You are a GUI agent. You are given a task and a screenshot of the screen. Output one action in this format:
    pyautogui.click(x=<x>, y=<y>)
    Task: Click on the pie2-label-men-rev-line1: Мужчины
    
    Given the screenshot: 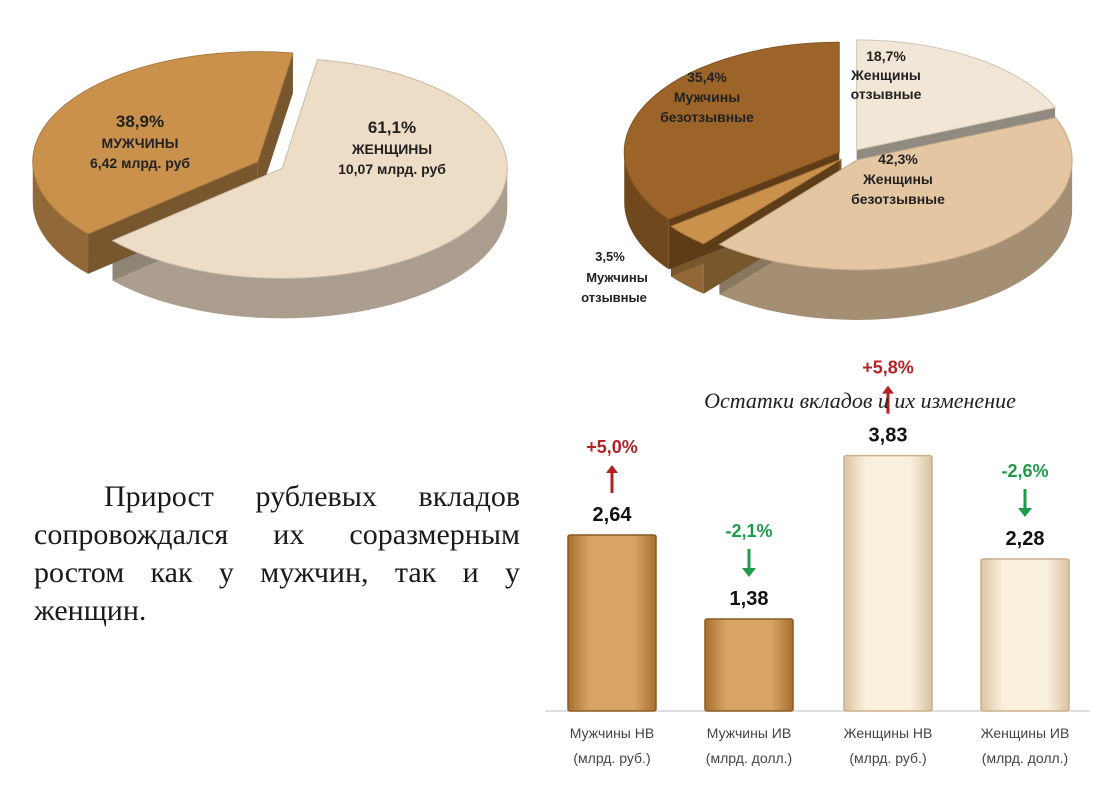 What is the action you would take?
    pyautogui.click(x=617, y=277)
    